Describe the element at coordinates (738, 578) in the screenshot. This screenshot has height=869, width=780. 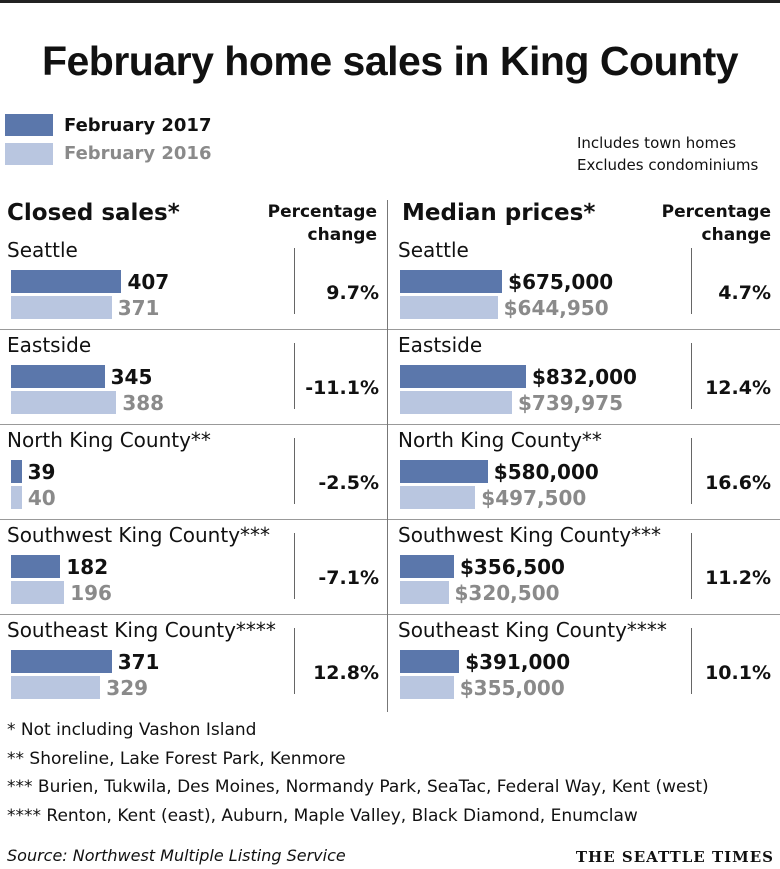
I see `percent-change: 11.2%` at that location.